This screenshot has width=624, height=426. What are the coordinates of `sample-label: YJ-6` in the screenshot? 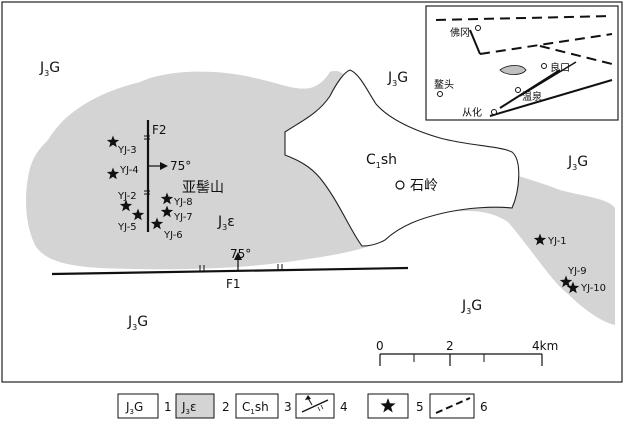 It's located at (173, 235).